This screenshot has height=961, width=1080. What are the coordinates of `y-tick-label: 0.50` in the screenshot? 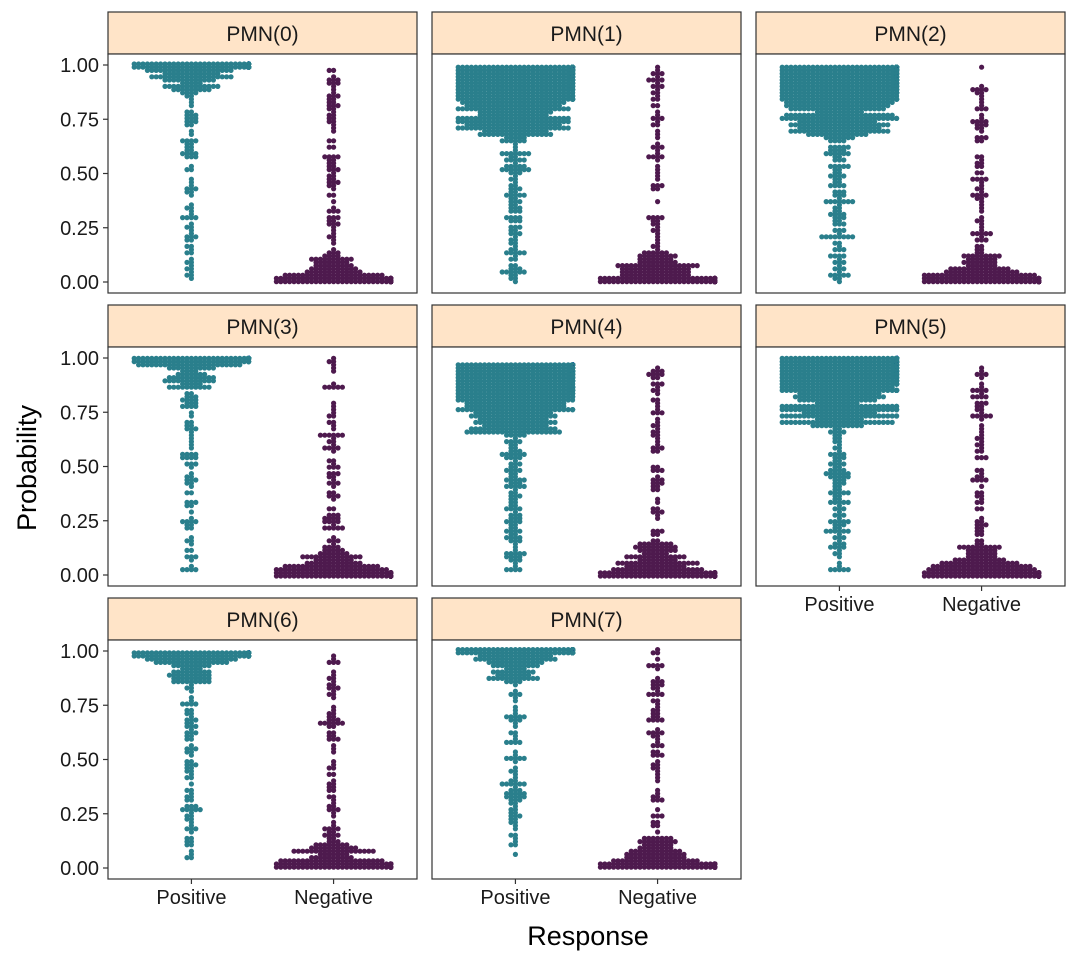 It's located at (79, 175).